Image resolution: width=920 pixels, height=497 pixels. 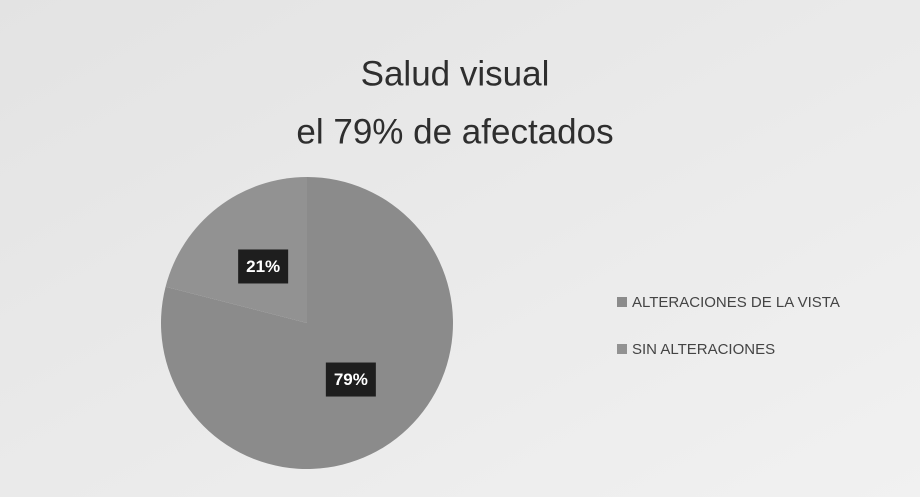 What do you see at coordinates (236, 250) in the screenshot?
I see `pie-slice` at bounding box center [236, 250].